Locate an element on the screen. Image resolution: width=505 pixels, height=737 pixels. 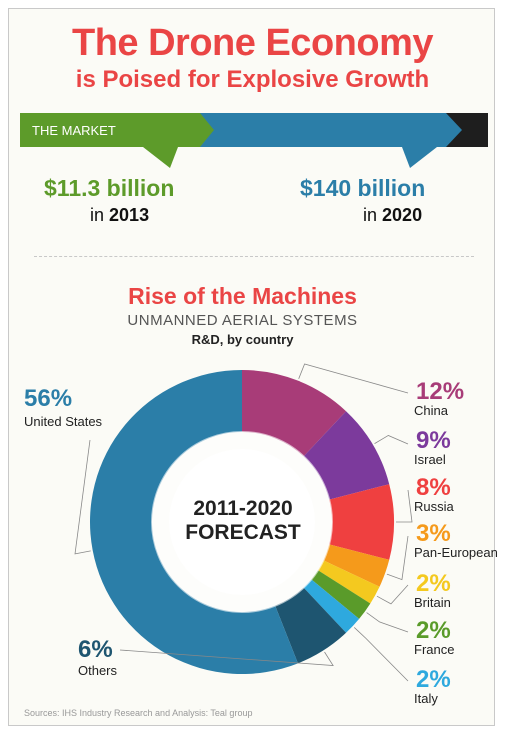
label-name-britain: Britain is located at coordinates (432, 602).